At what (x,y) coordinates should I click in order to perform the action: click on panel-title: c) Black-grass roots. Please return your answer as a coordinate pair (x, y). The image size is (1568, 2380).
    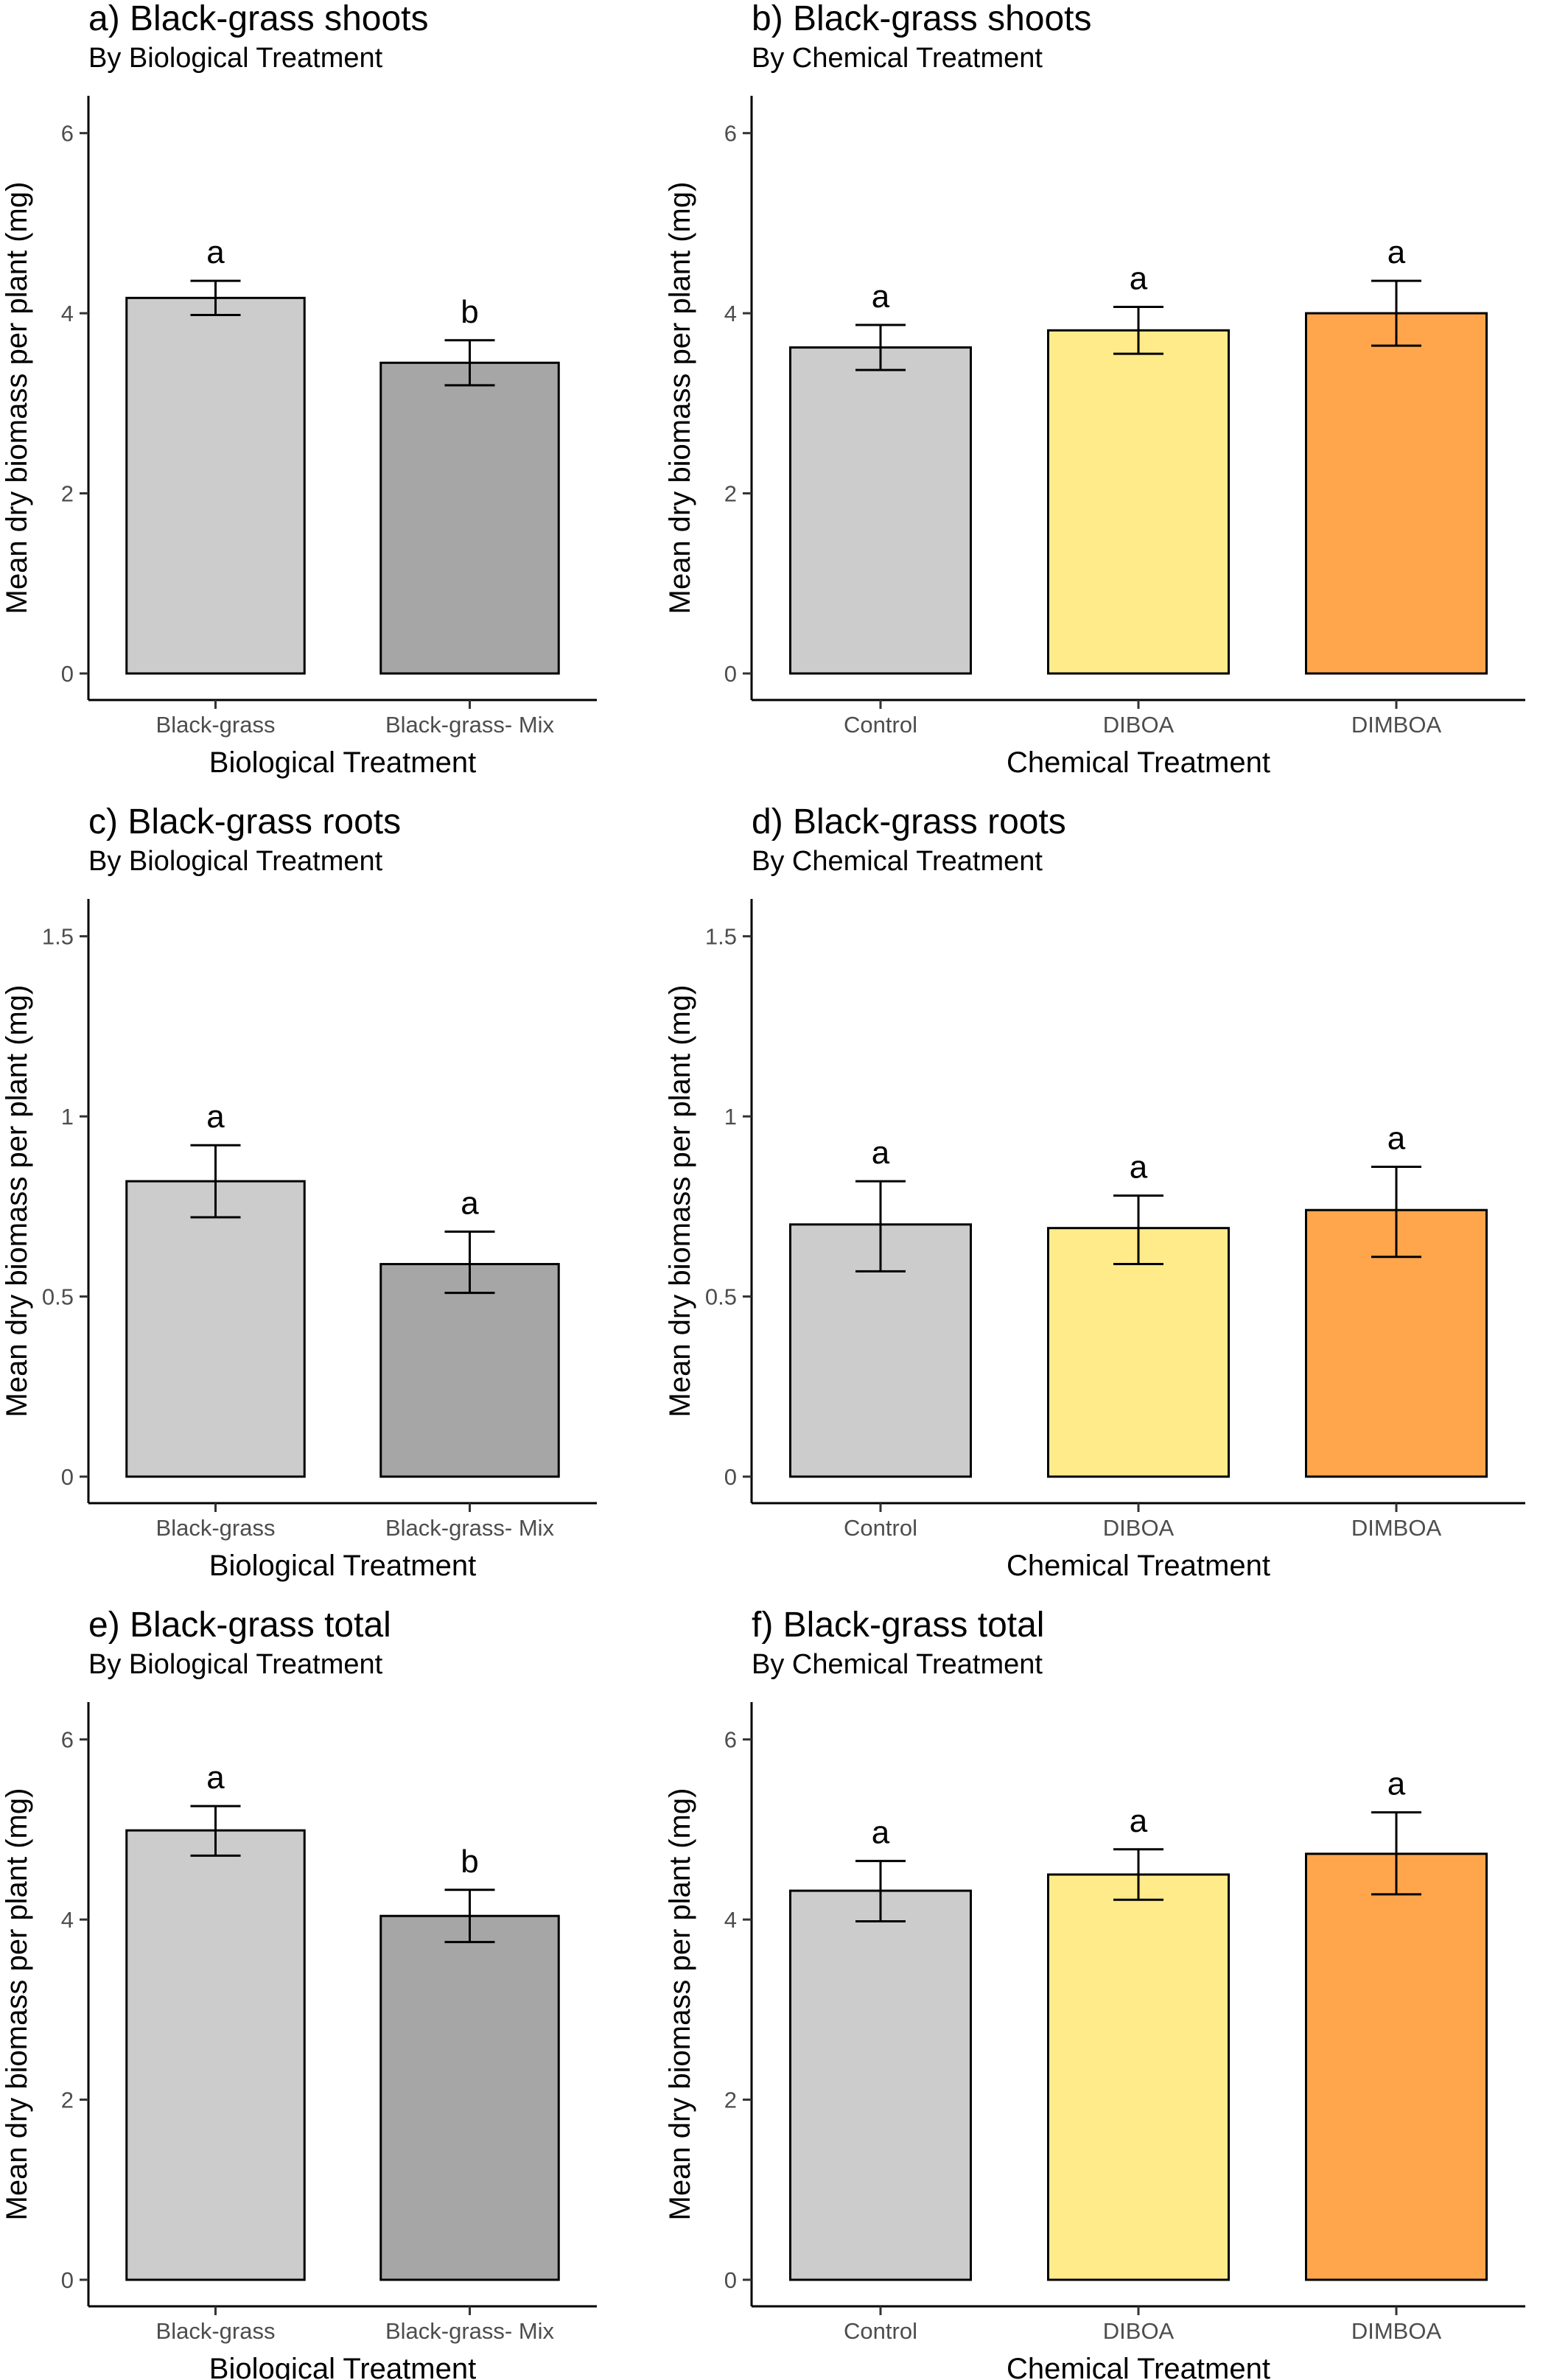
    Looking at the image, I should click on (245, 821).